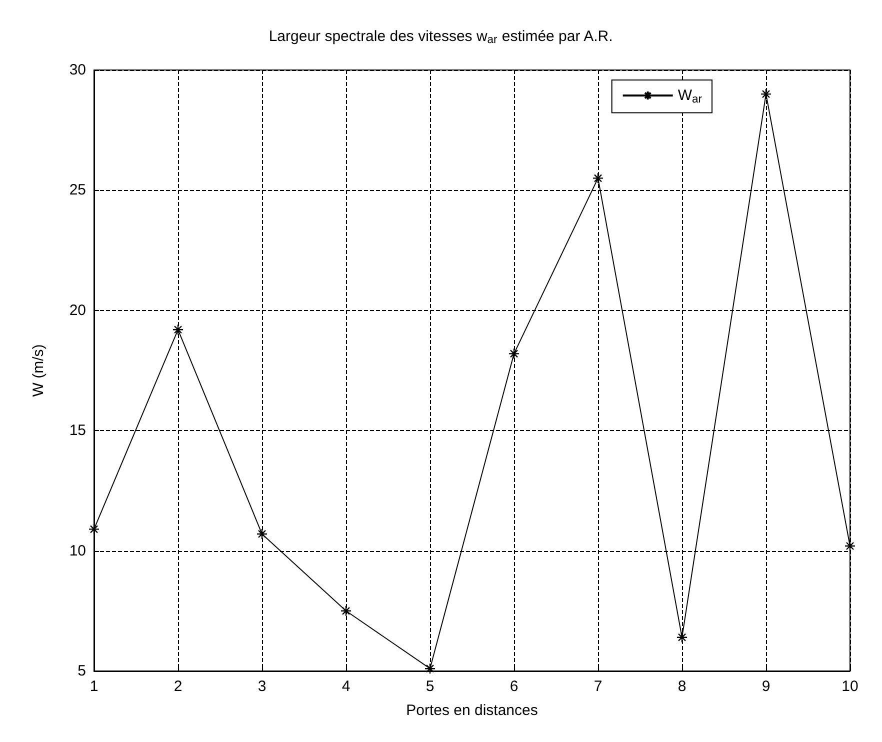 The width and height of the screenshot is (882, 742). Describe the element at coordinates (82, 671) in the screenshot. I see `y-tick-label: 5` at that location.